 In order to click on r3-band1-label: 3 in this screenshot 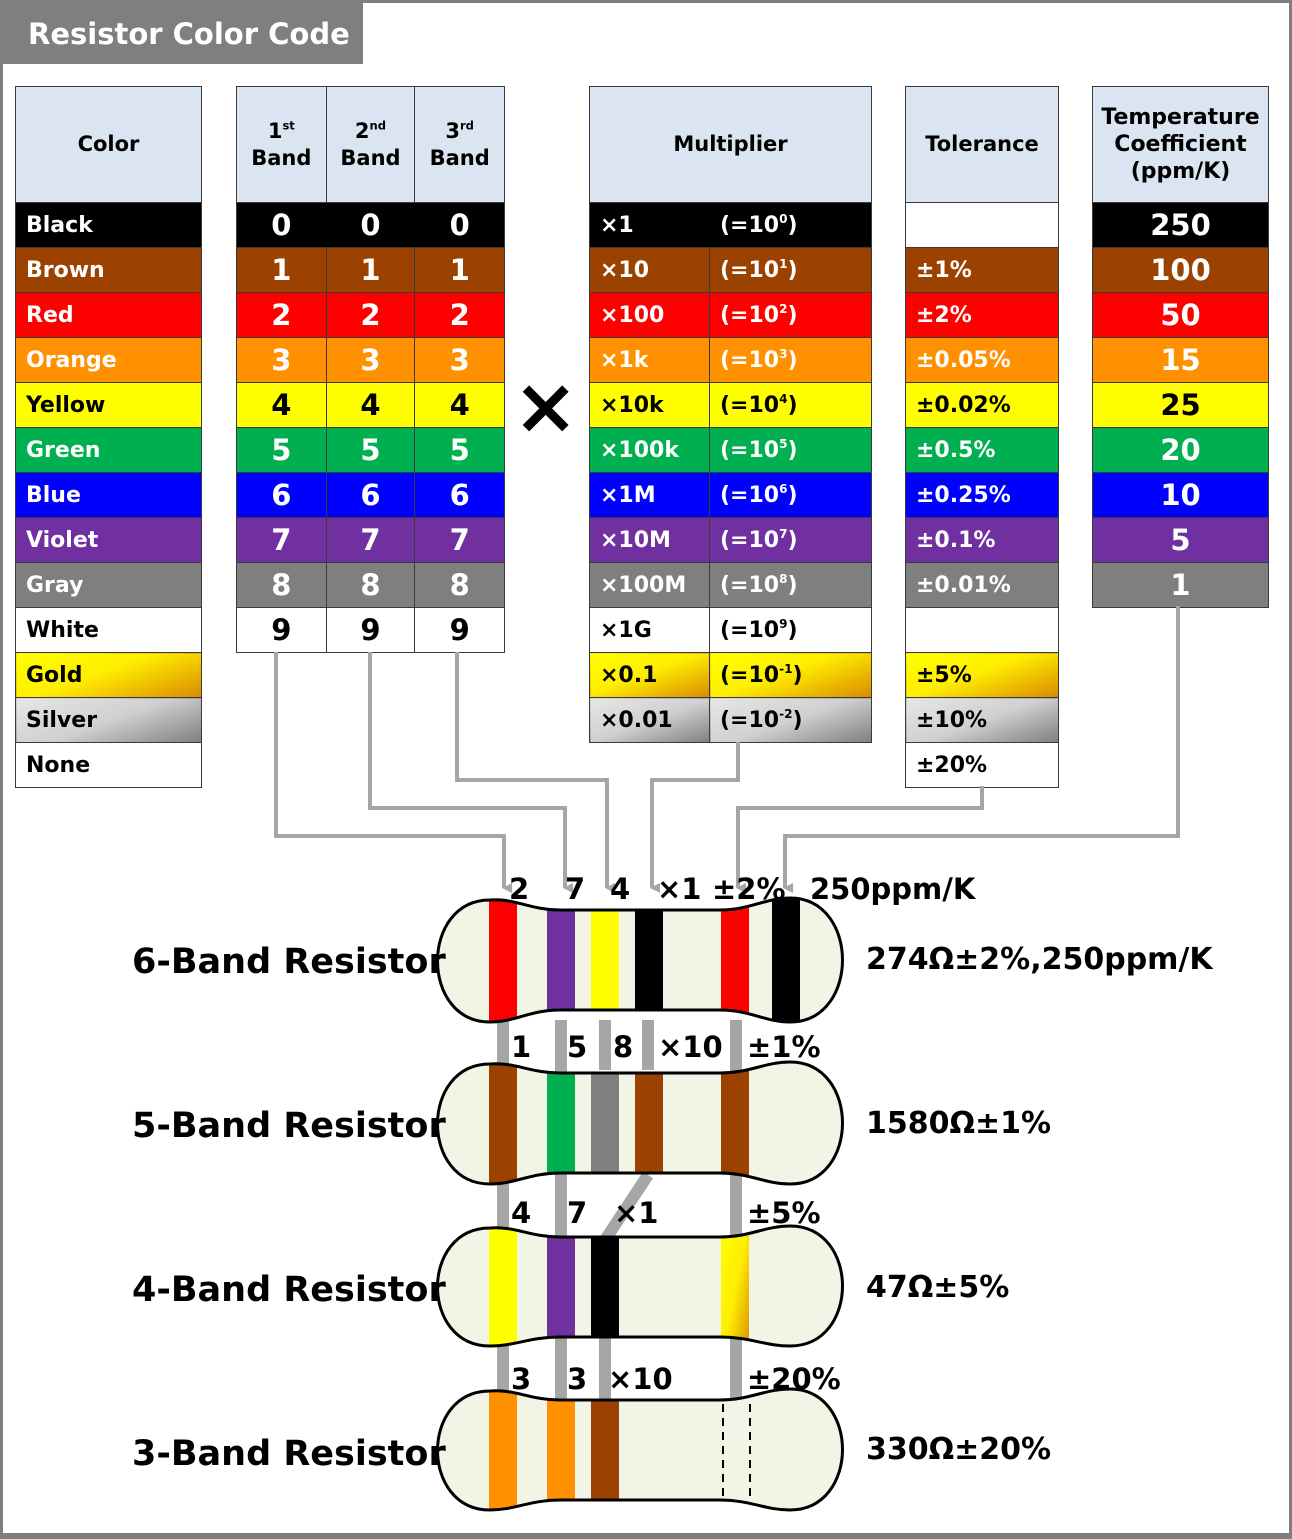, I will do `click(521, 1379)`.